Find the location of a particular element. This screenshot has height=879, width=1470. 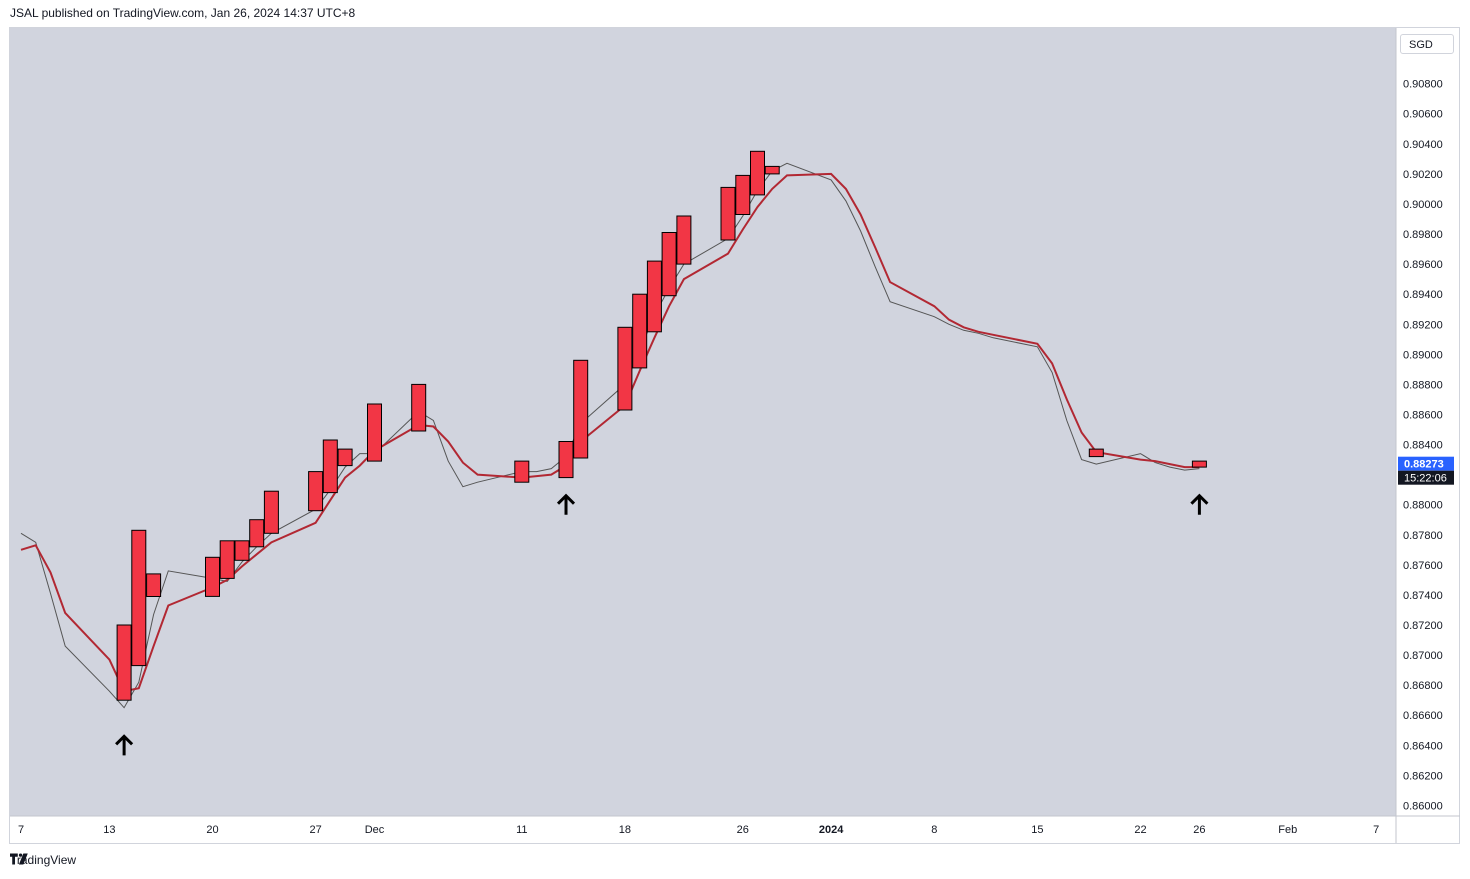

y-tick-label: 0.89600 is located at coordinates (1423, 265).